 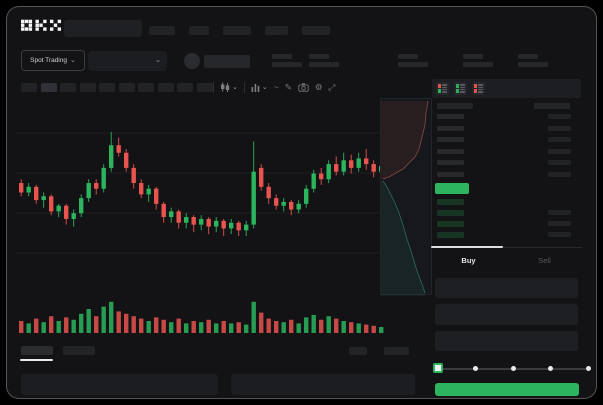 What do you see at coordinates (36, 360) in the screenshot?
I see `active-tab-indicator` at bounding box center [36, 360].